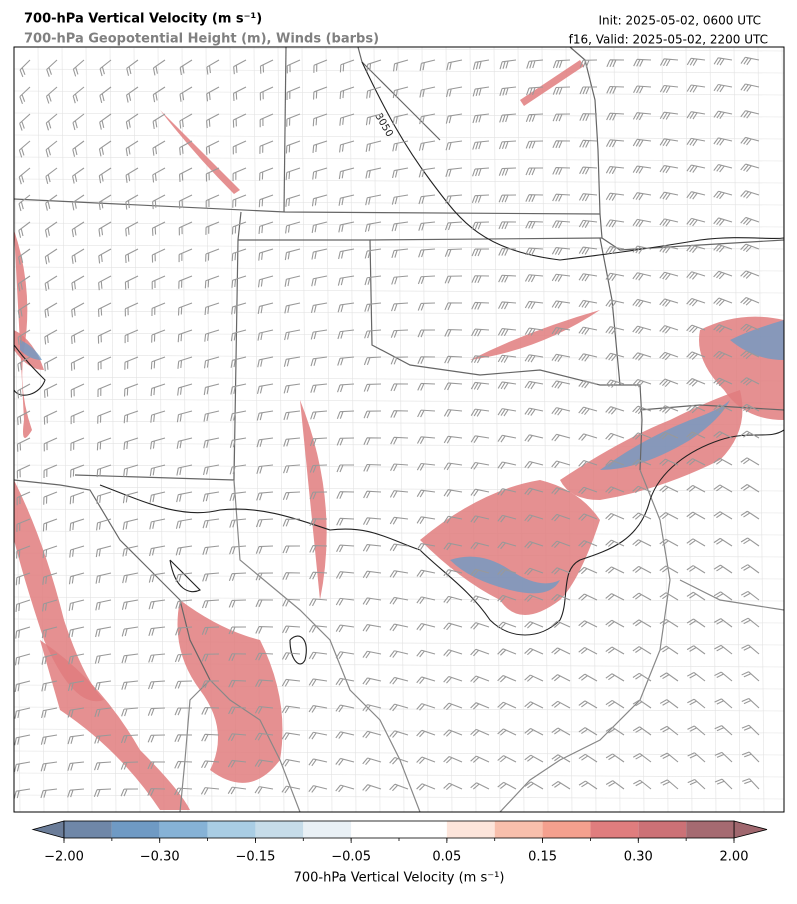 The image size is (797, 904). Describe the element at coordinates (750, 829) in the screenshot. I see `colorbar-extend-over` at that location.